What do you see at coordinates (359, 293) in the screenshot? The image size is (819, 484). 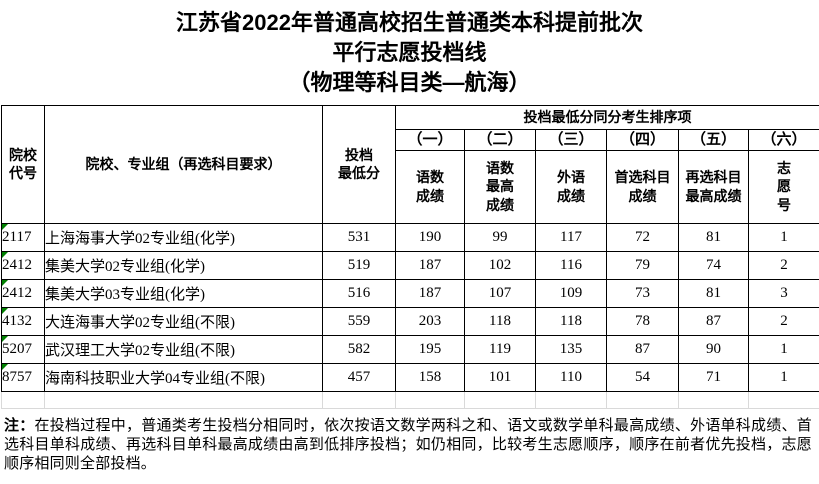 I see `cell-min-score: 516` at bounding box center [359, 293].